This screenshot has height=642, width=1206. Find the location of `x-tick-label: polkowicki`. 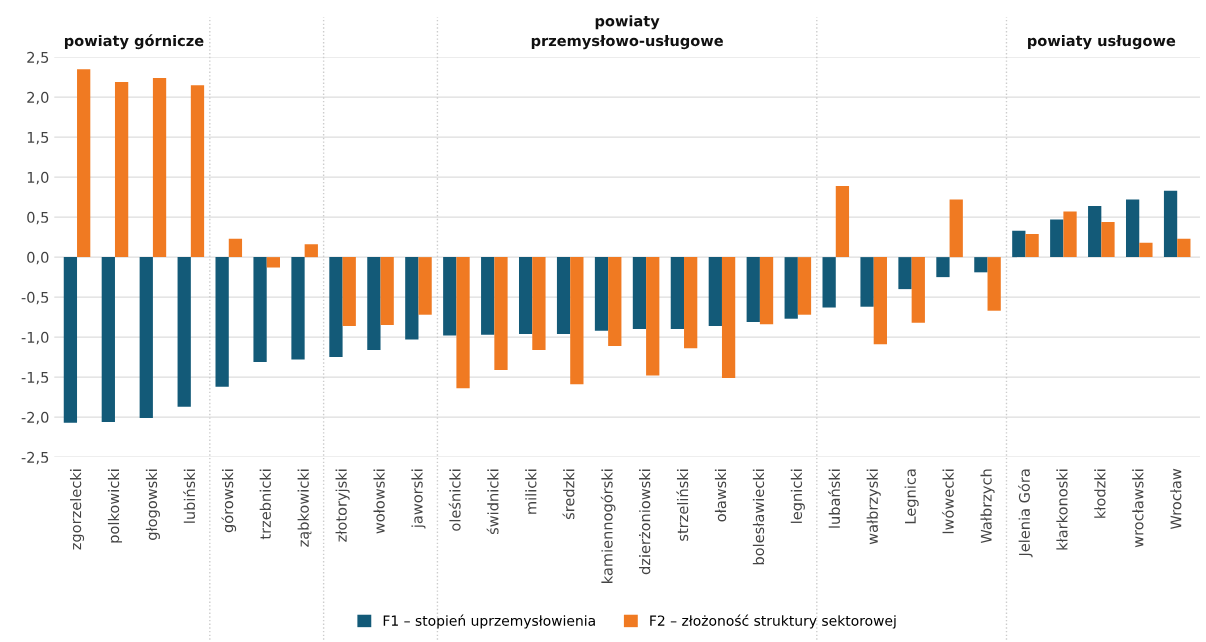

x-tick-label: polkowicki is located at coordinates (115, 506).